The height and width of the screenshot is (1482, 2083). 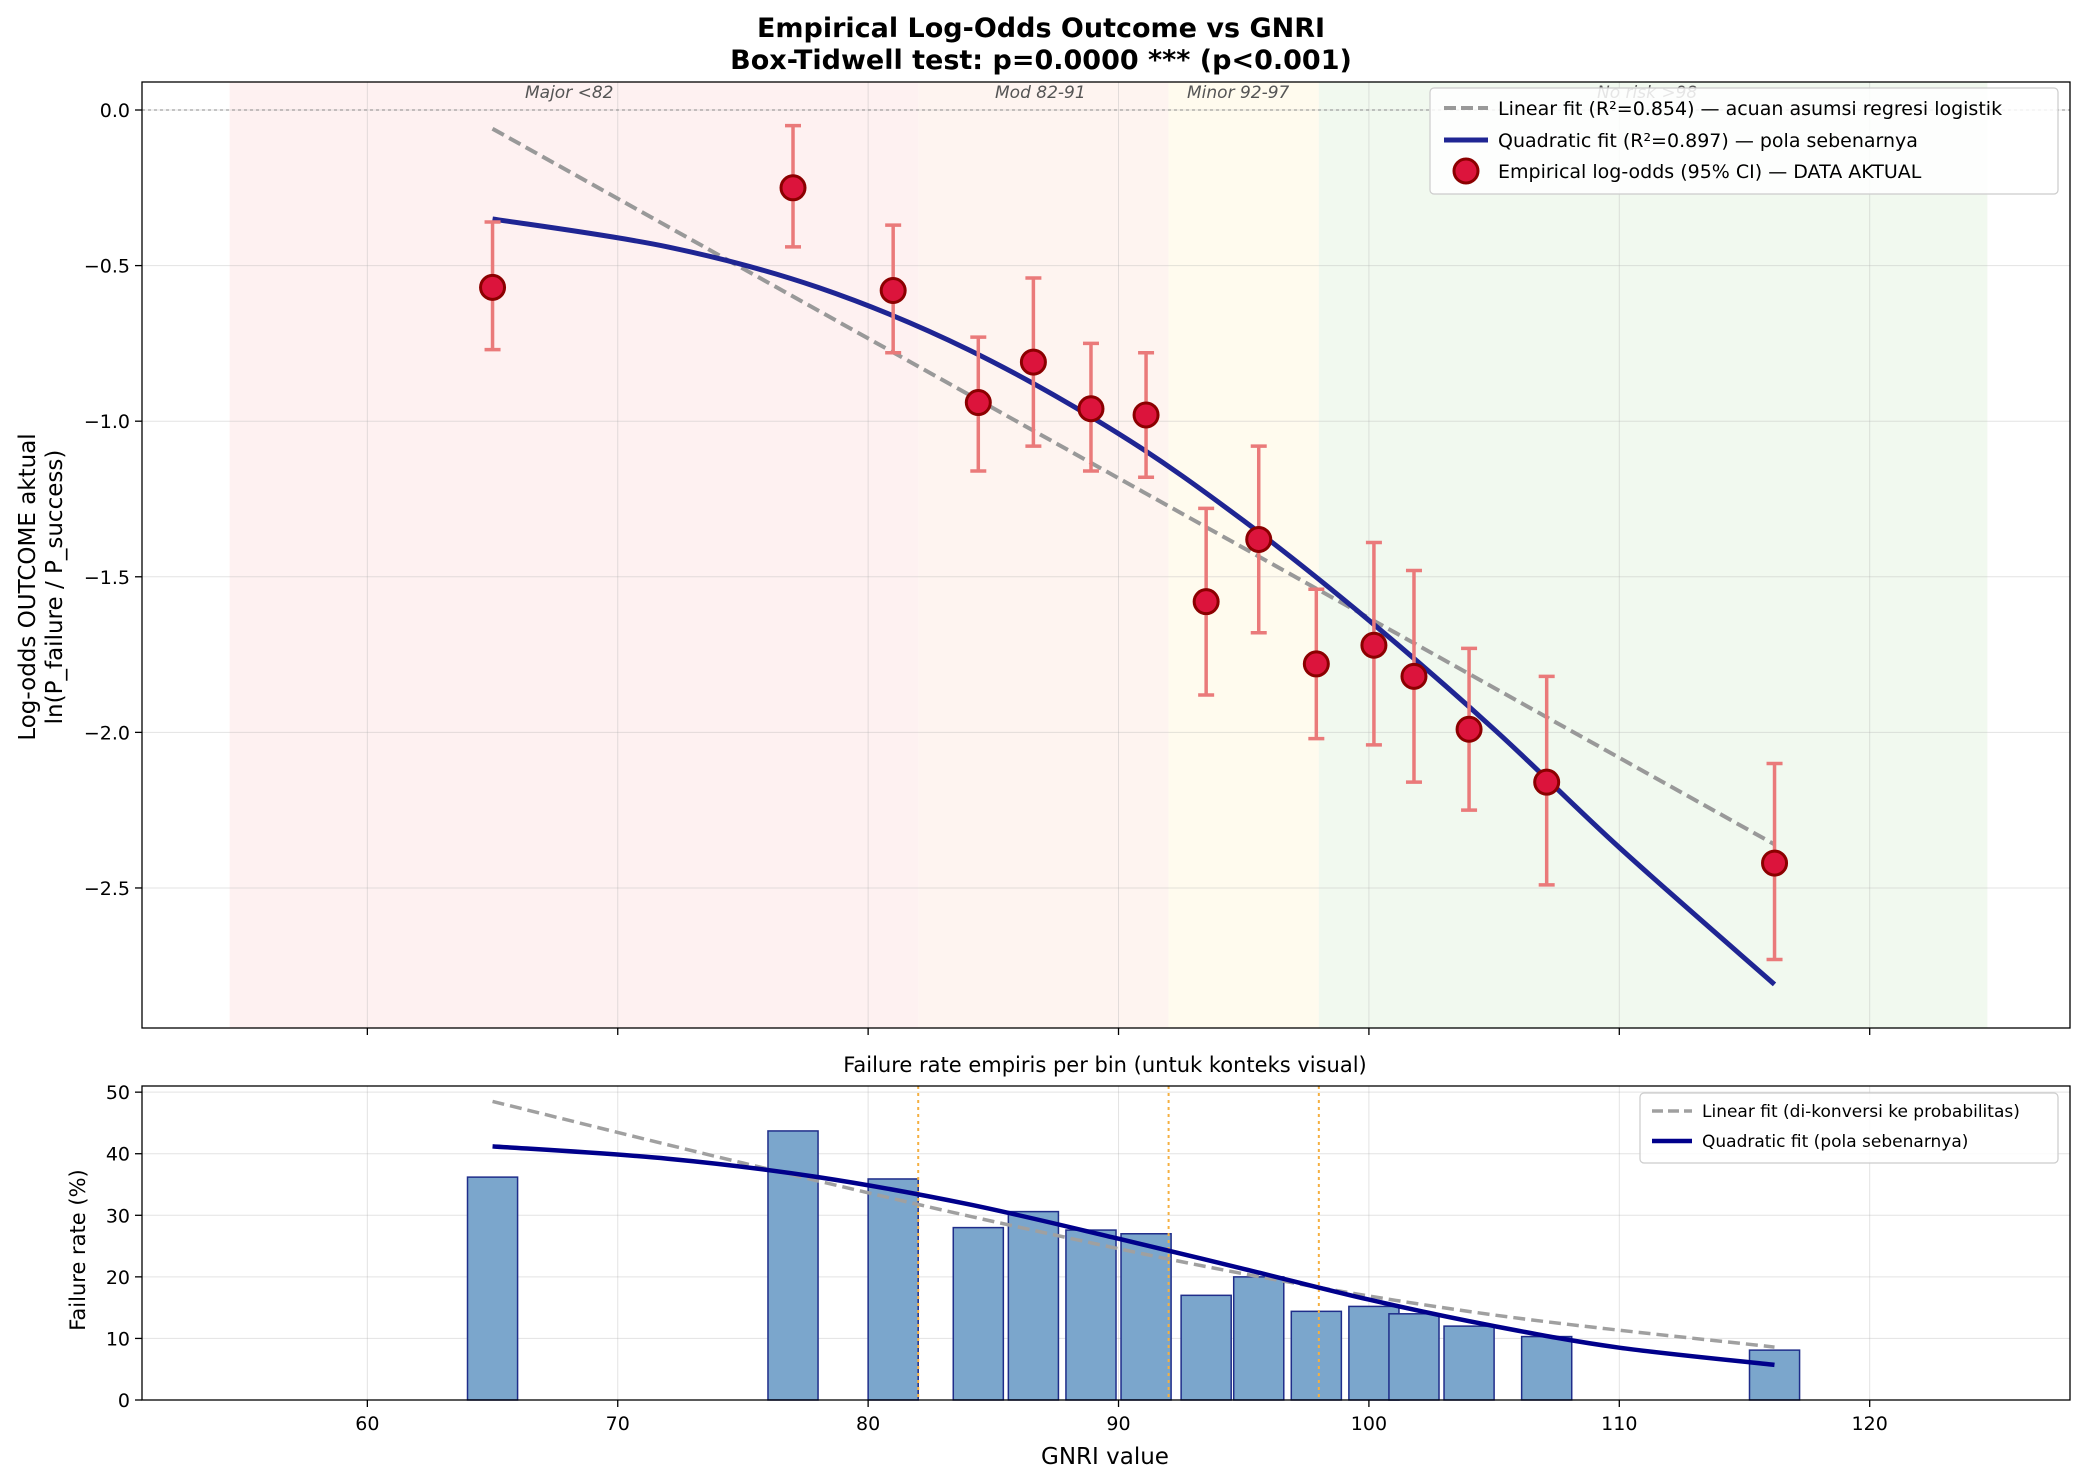 I want to click on y-tick-label: 50, so click(x=118, y=1093).